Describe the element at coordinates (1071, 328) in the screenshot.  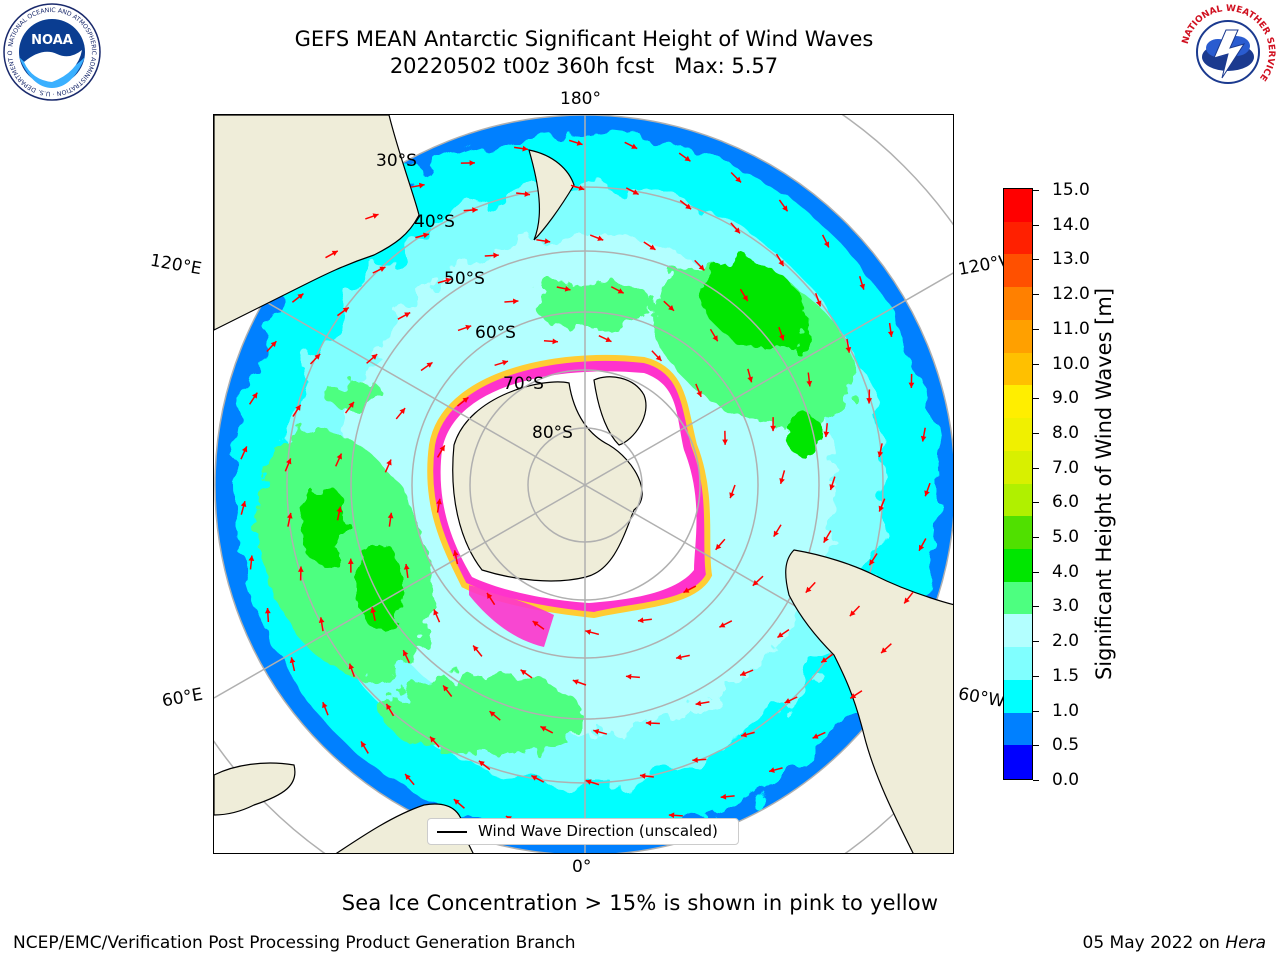
I see `colorbar-tick-label: 11.0` at that location.